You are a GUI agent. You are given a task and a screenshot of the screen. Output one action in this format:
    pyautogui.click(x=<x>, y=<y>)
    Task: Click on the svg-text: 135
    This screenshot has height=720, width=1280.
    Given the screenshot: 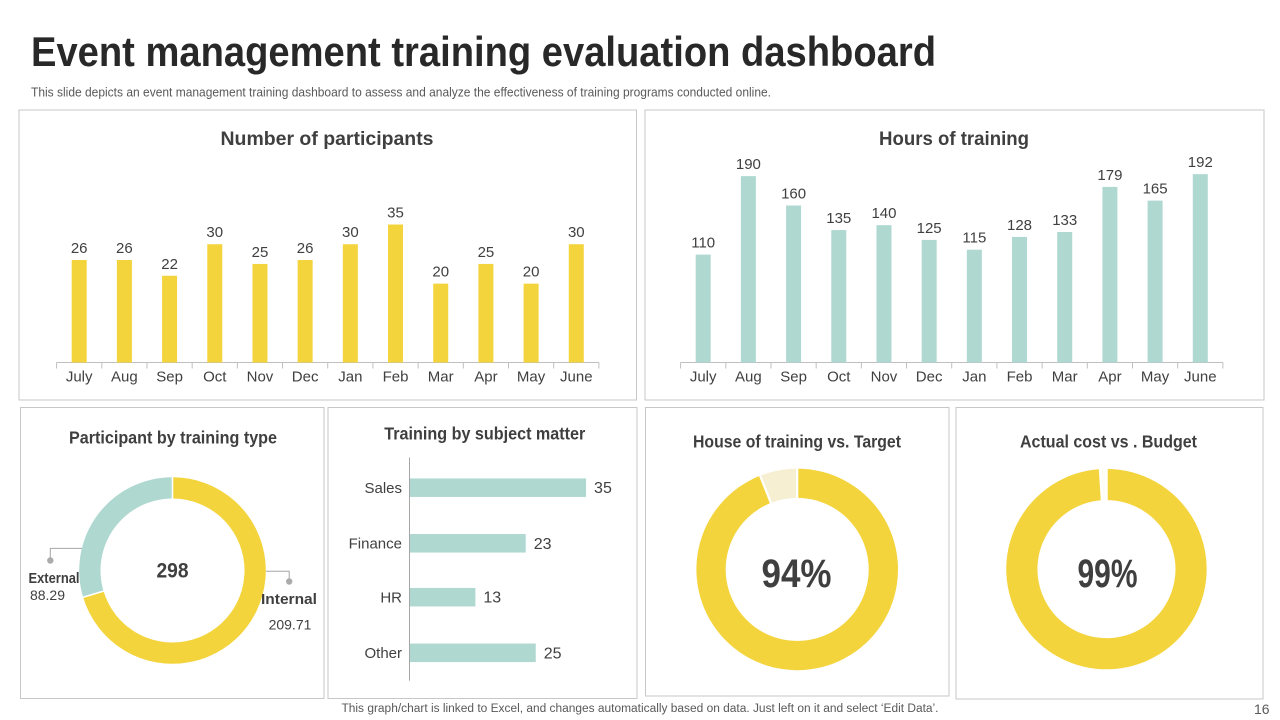 What is the action you would take?
    pyautogui.click(x=838, y=218)
    